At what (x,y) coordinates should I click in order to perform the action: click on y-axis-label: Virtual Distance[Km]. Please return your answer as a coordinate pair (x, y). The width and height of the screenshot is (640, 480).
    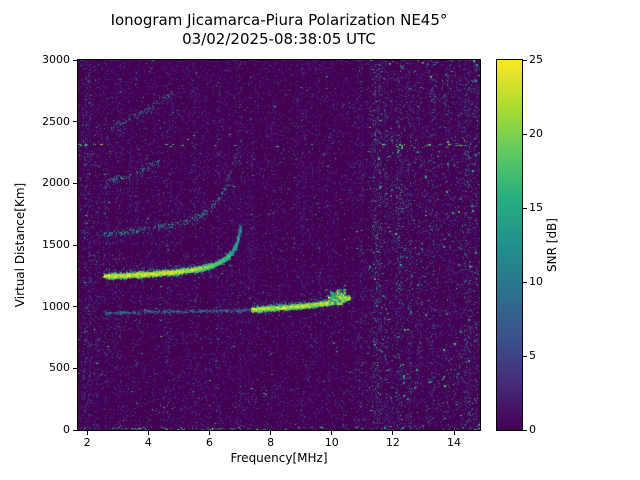
    Looking at the image, I should click on (20, 245).